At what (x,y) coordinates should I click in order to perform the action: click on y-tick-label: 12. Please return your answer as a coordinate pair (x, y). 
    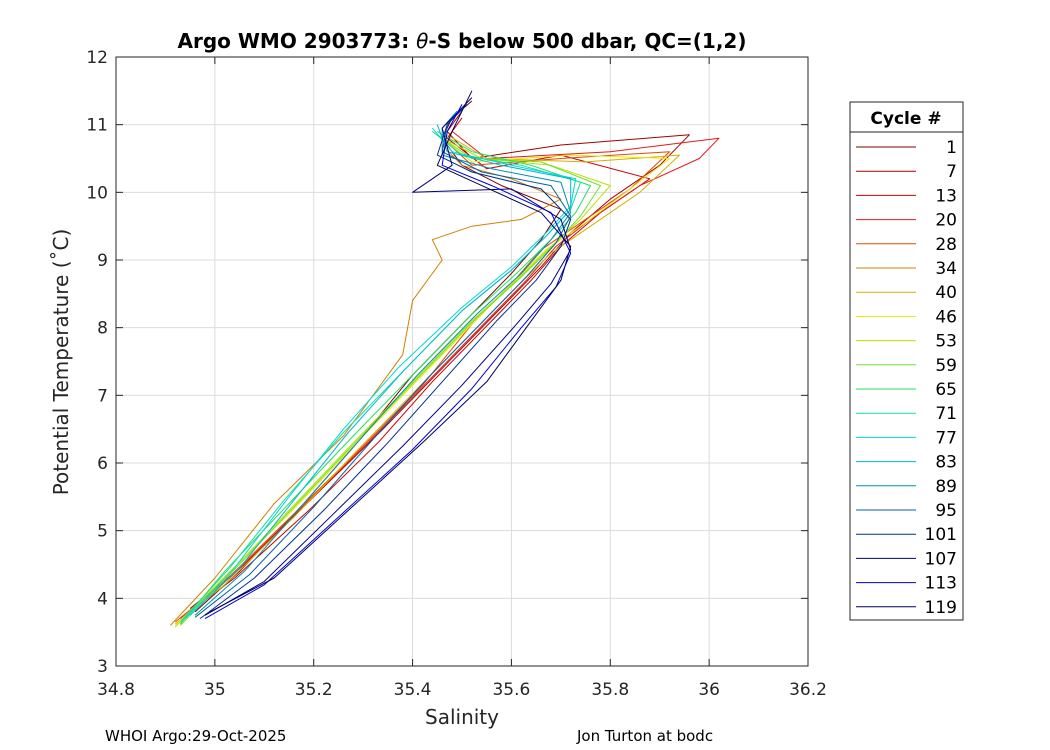
    Looking at the image, I should click on (97, 58).